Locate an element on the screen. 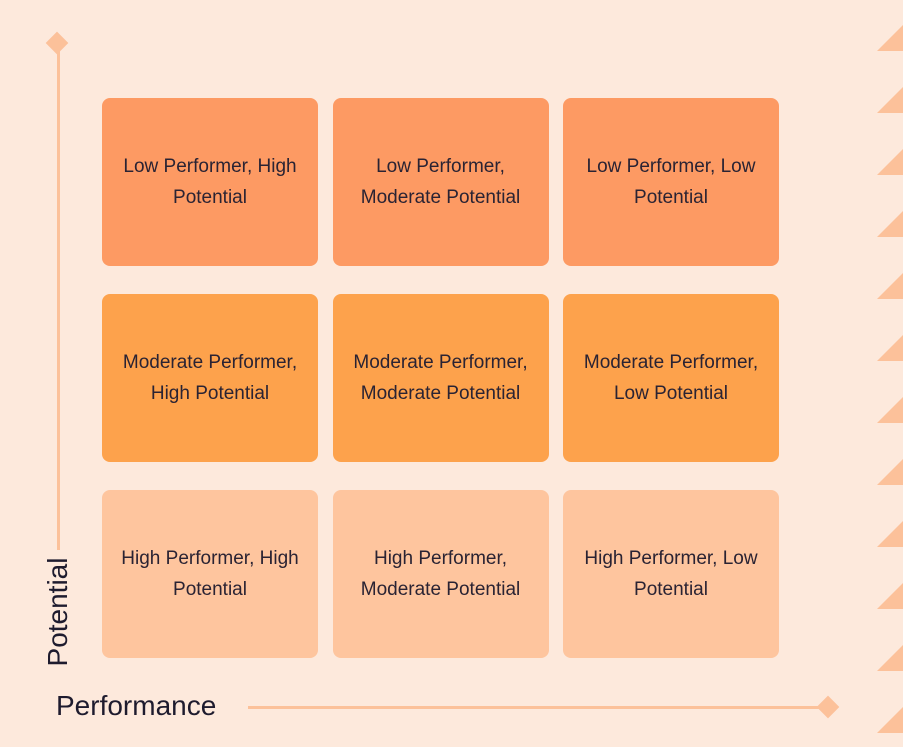  grid-cell-low-performer-low-potential: Low Performer, Low Potential is located at coordinates (671, 182).